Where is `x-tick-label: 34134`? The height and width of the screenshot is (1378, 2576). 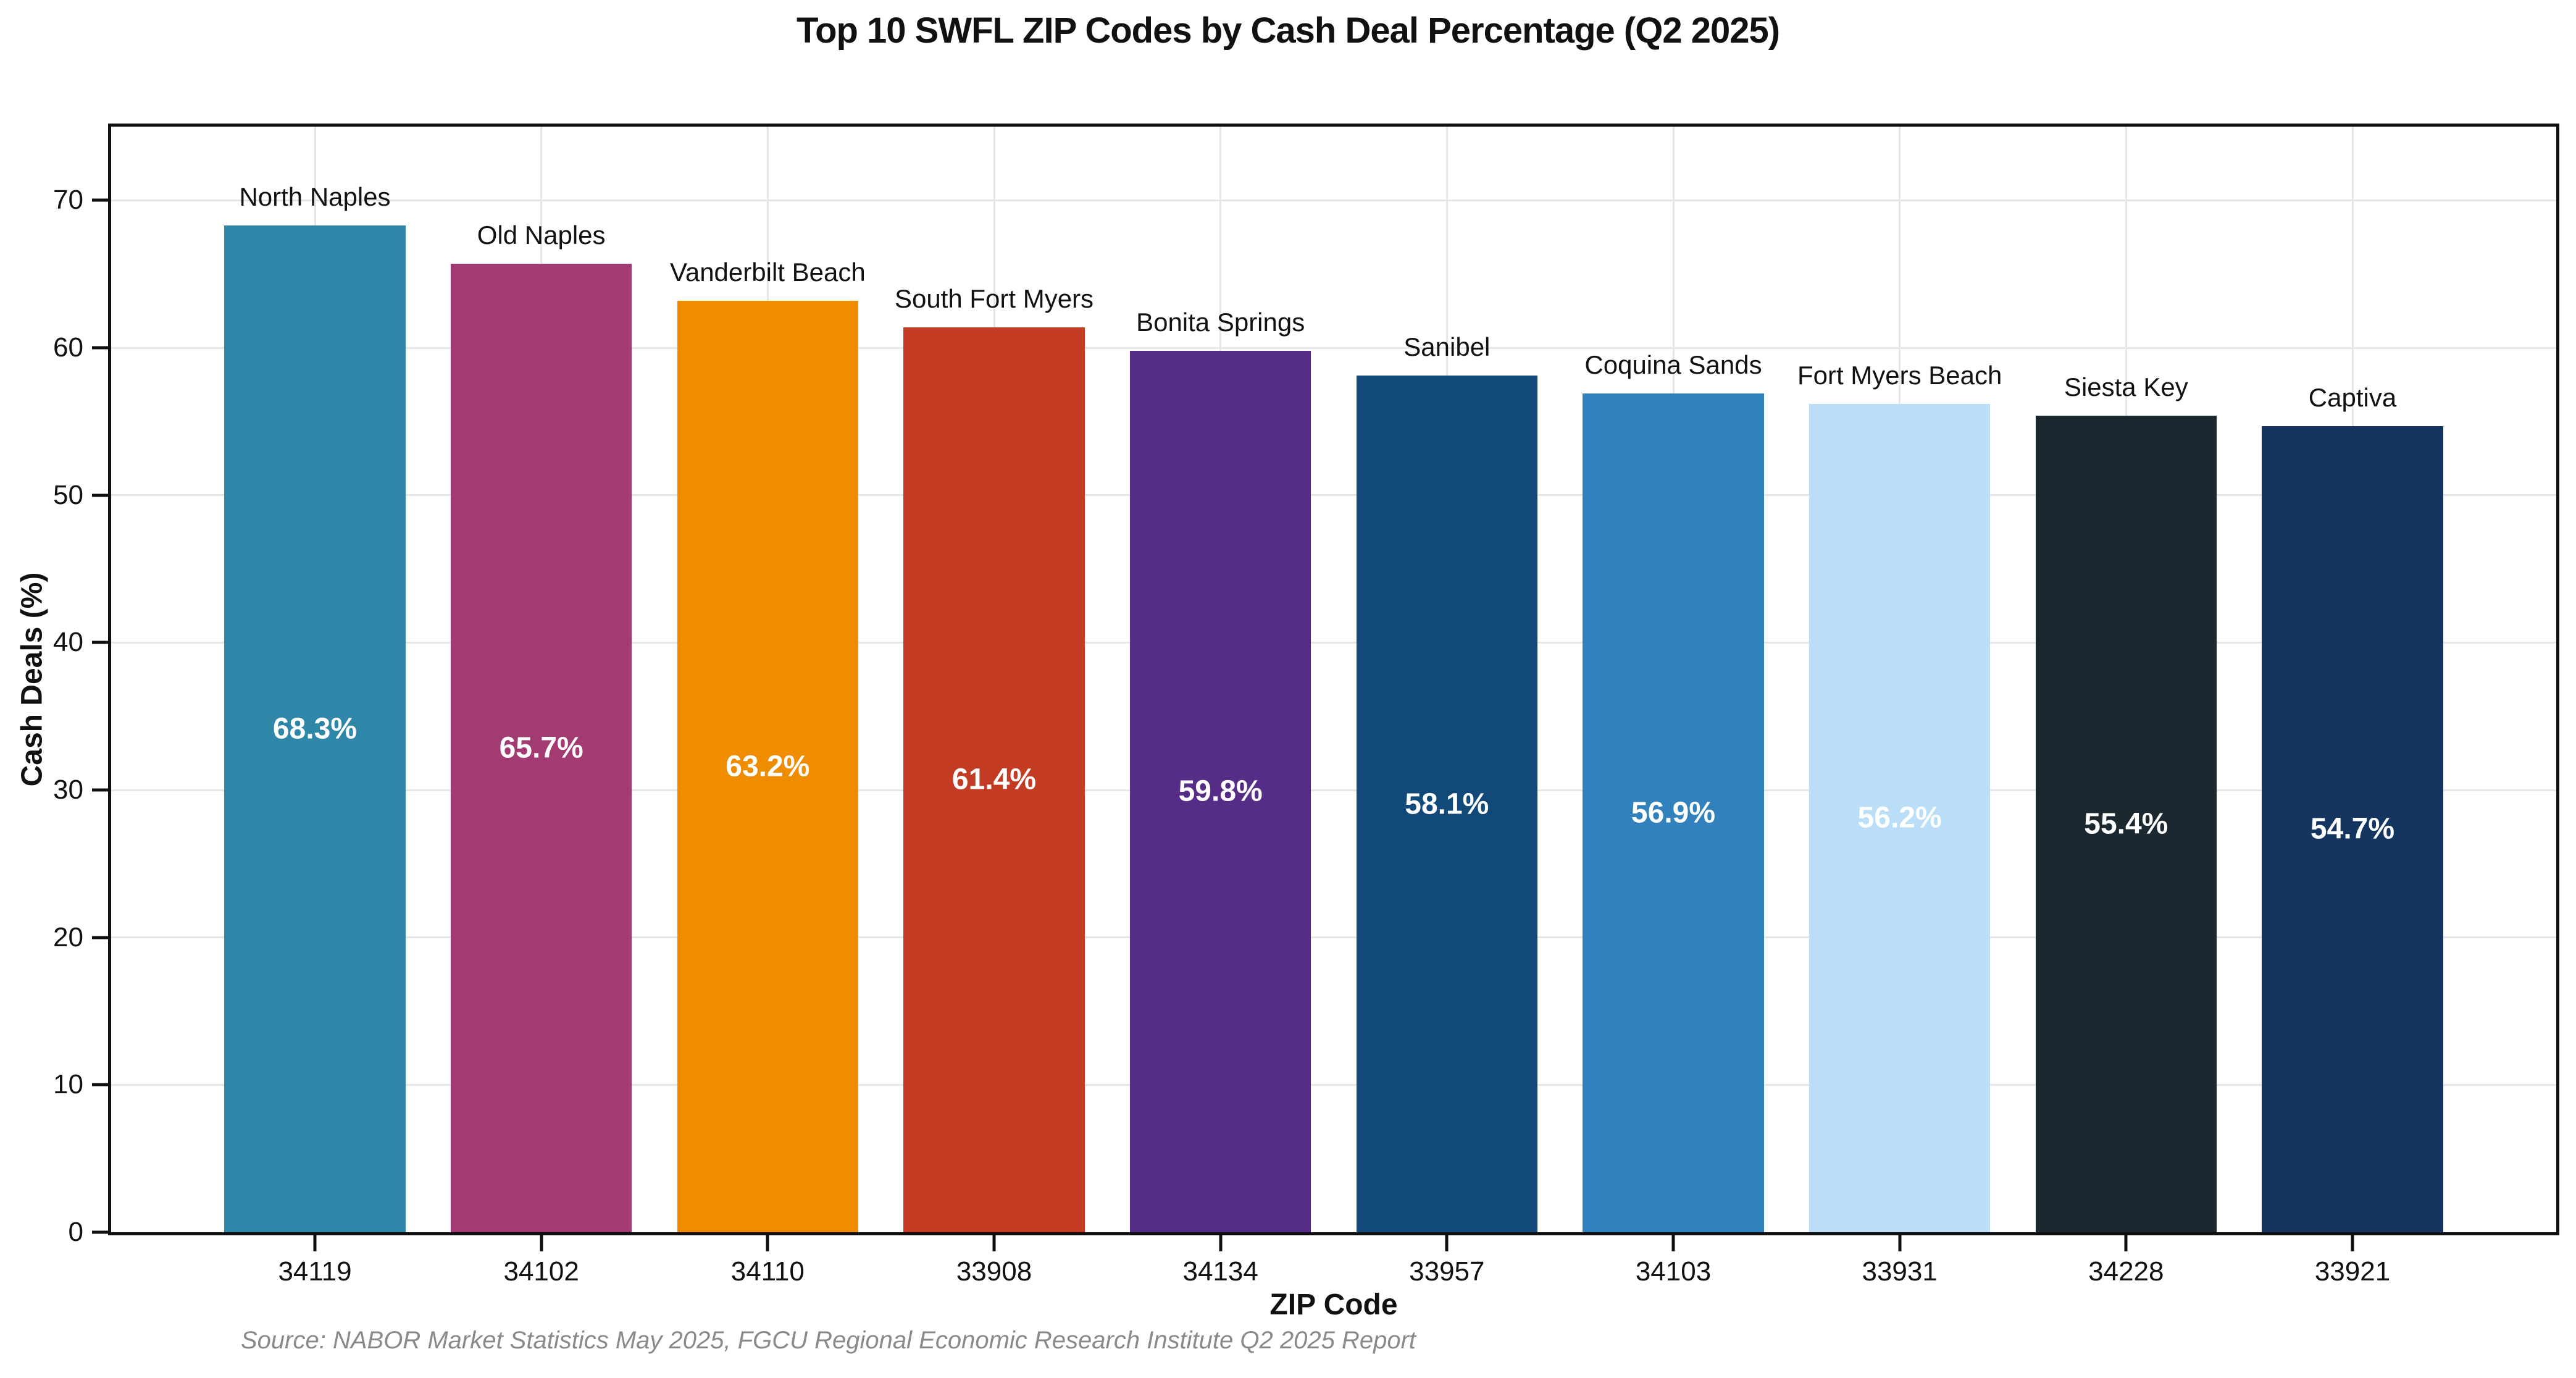
x-tick-label: 34134 is located at coordinates (1220, 1271).